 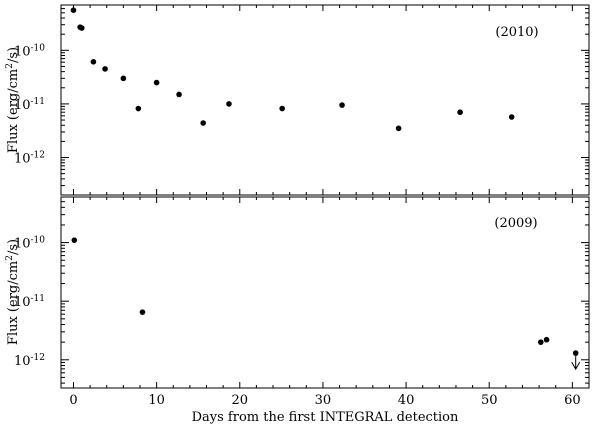 What do you see at coordinates (13, 292) in the screenshot?
I see `panel-2009-ylabel: Flux (erg/cm2/s)` at bounding box center [13, 292].